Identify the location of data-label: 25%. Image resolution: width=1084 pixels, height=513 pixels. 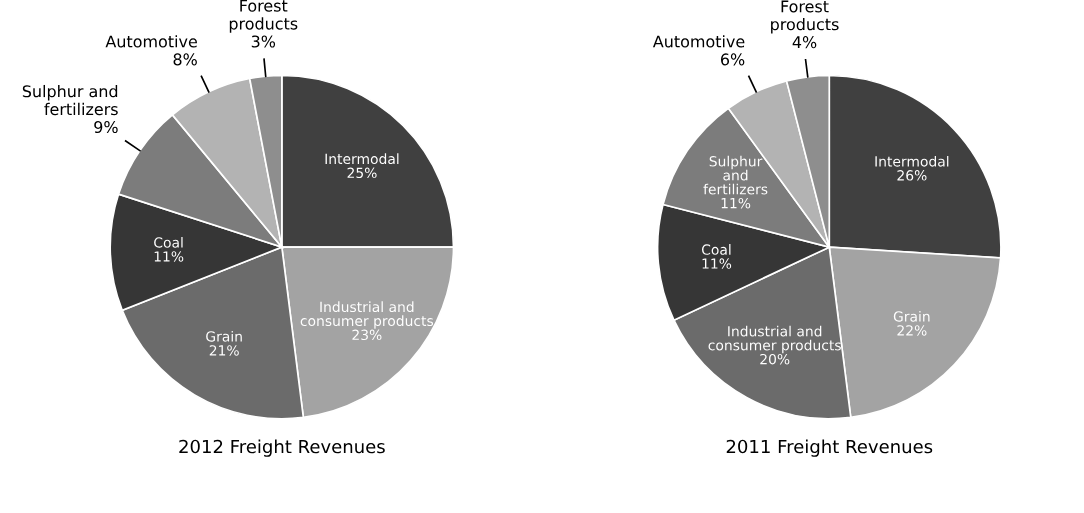
(362, 173).